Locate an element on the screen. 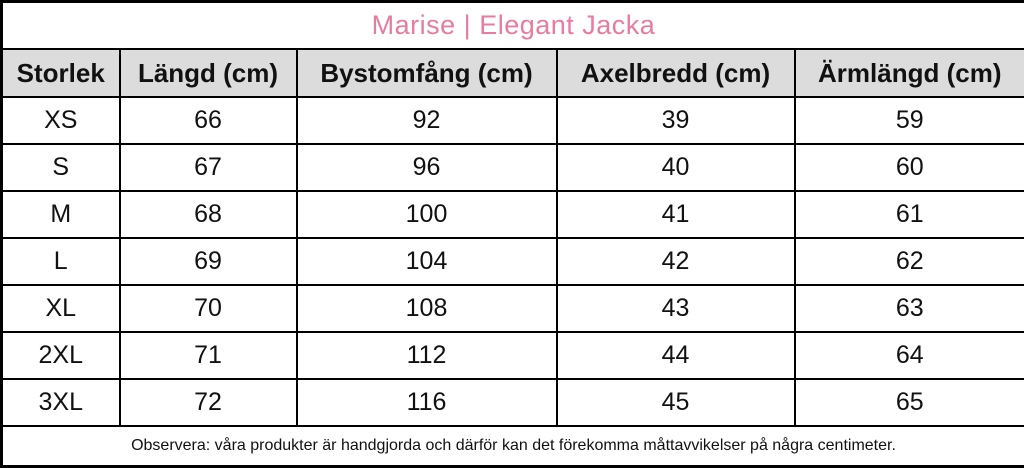 Image resolution: width=1024 pixels, height=468 pixels. title-row: Marise | Elegant Jacka is located at coordinates (513, 26).